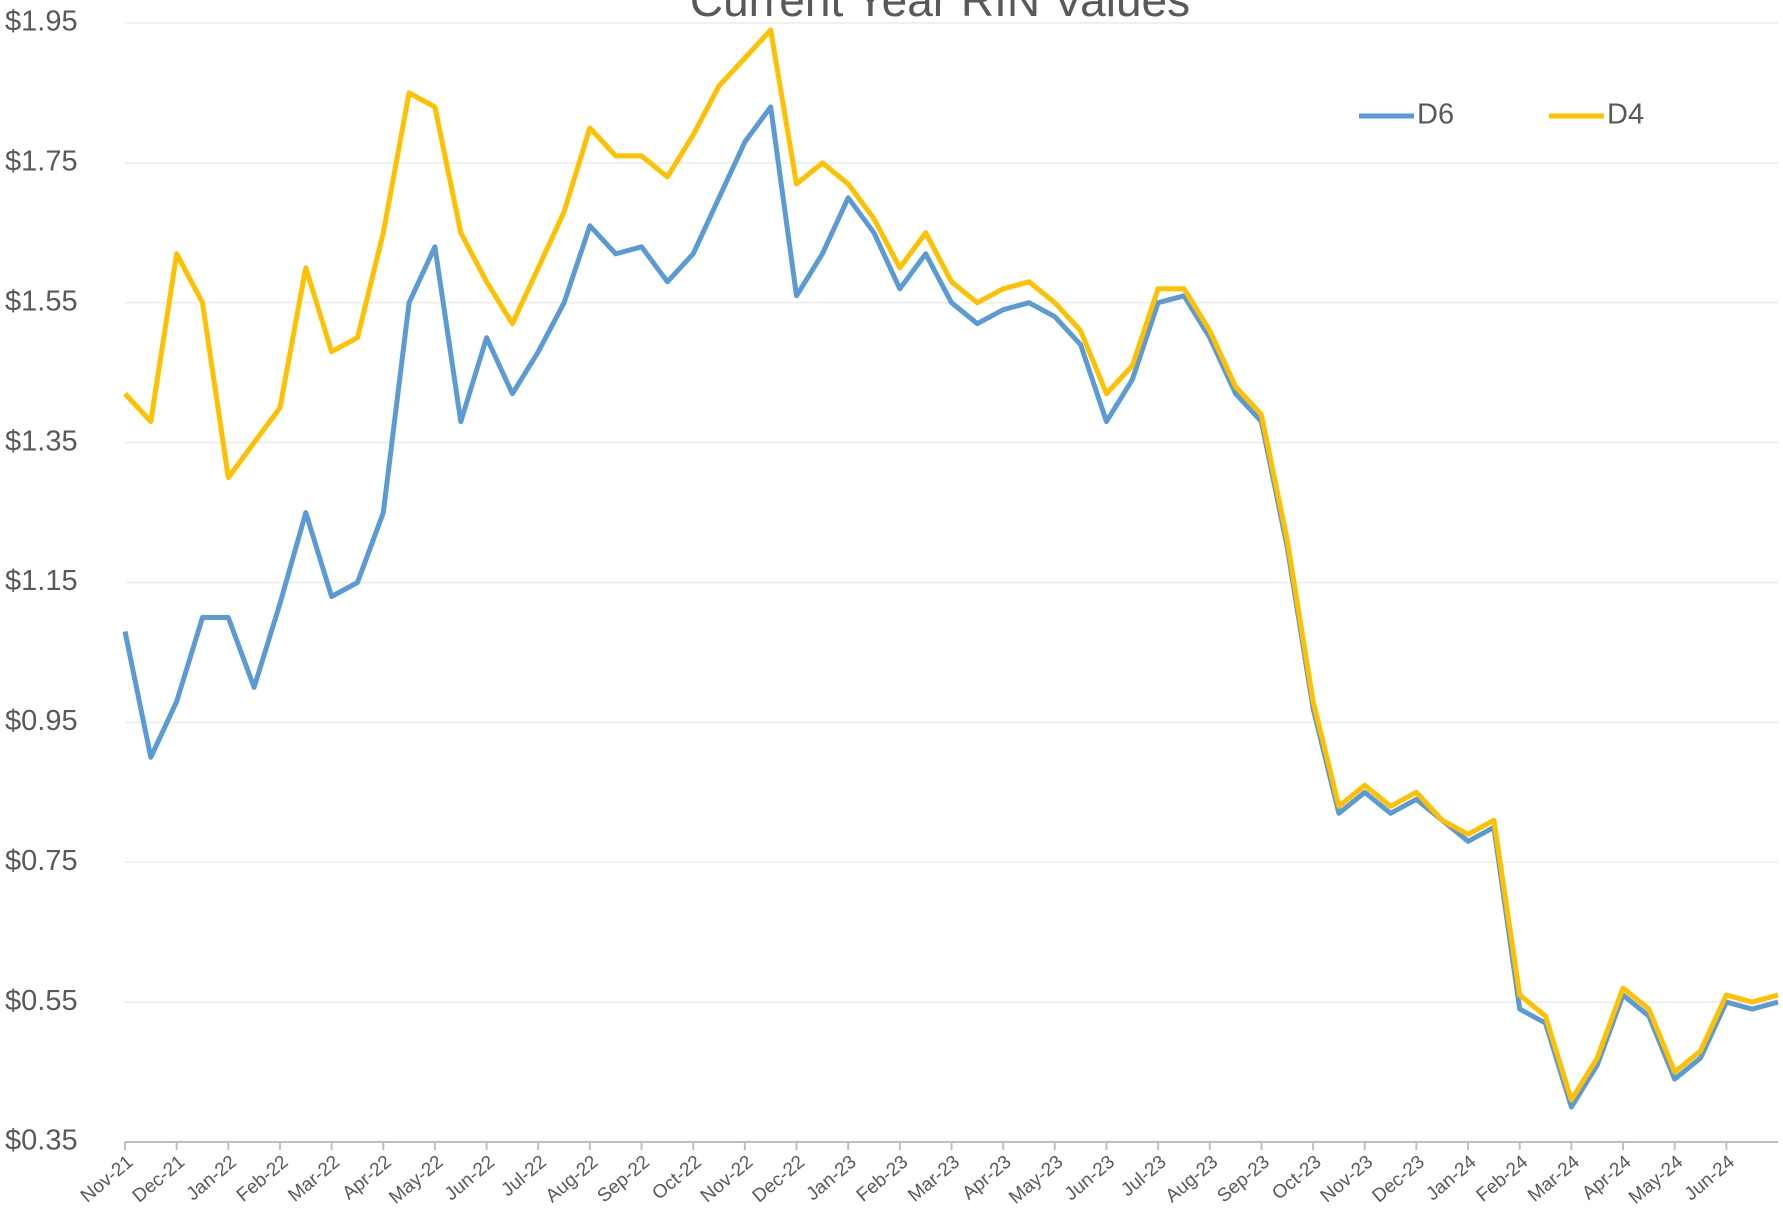 This screenshot has width=1783, height=1227. What do you see at coordinates (676, 1178) in the screenshot?
I see `x-tick-label: Oct-22` at bounding box center [676, 1178].